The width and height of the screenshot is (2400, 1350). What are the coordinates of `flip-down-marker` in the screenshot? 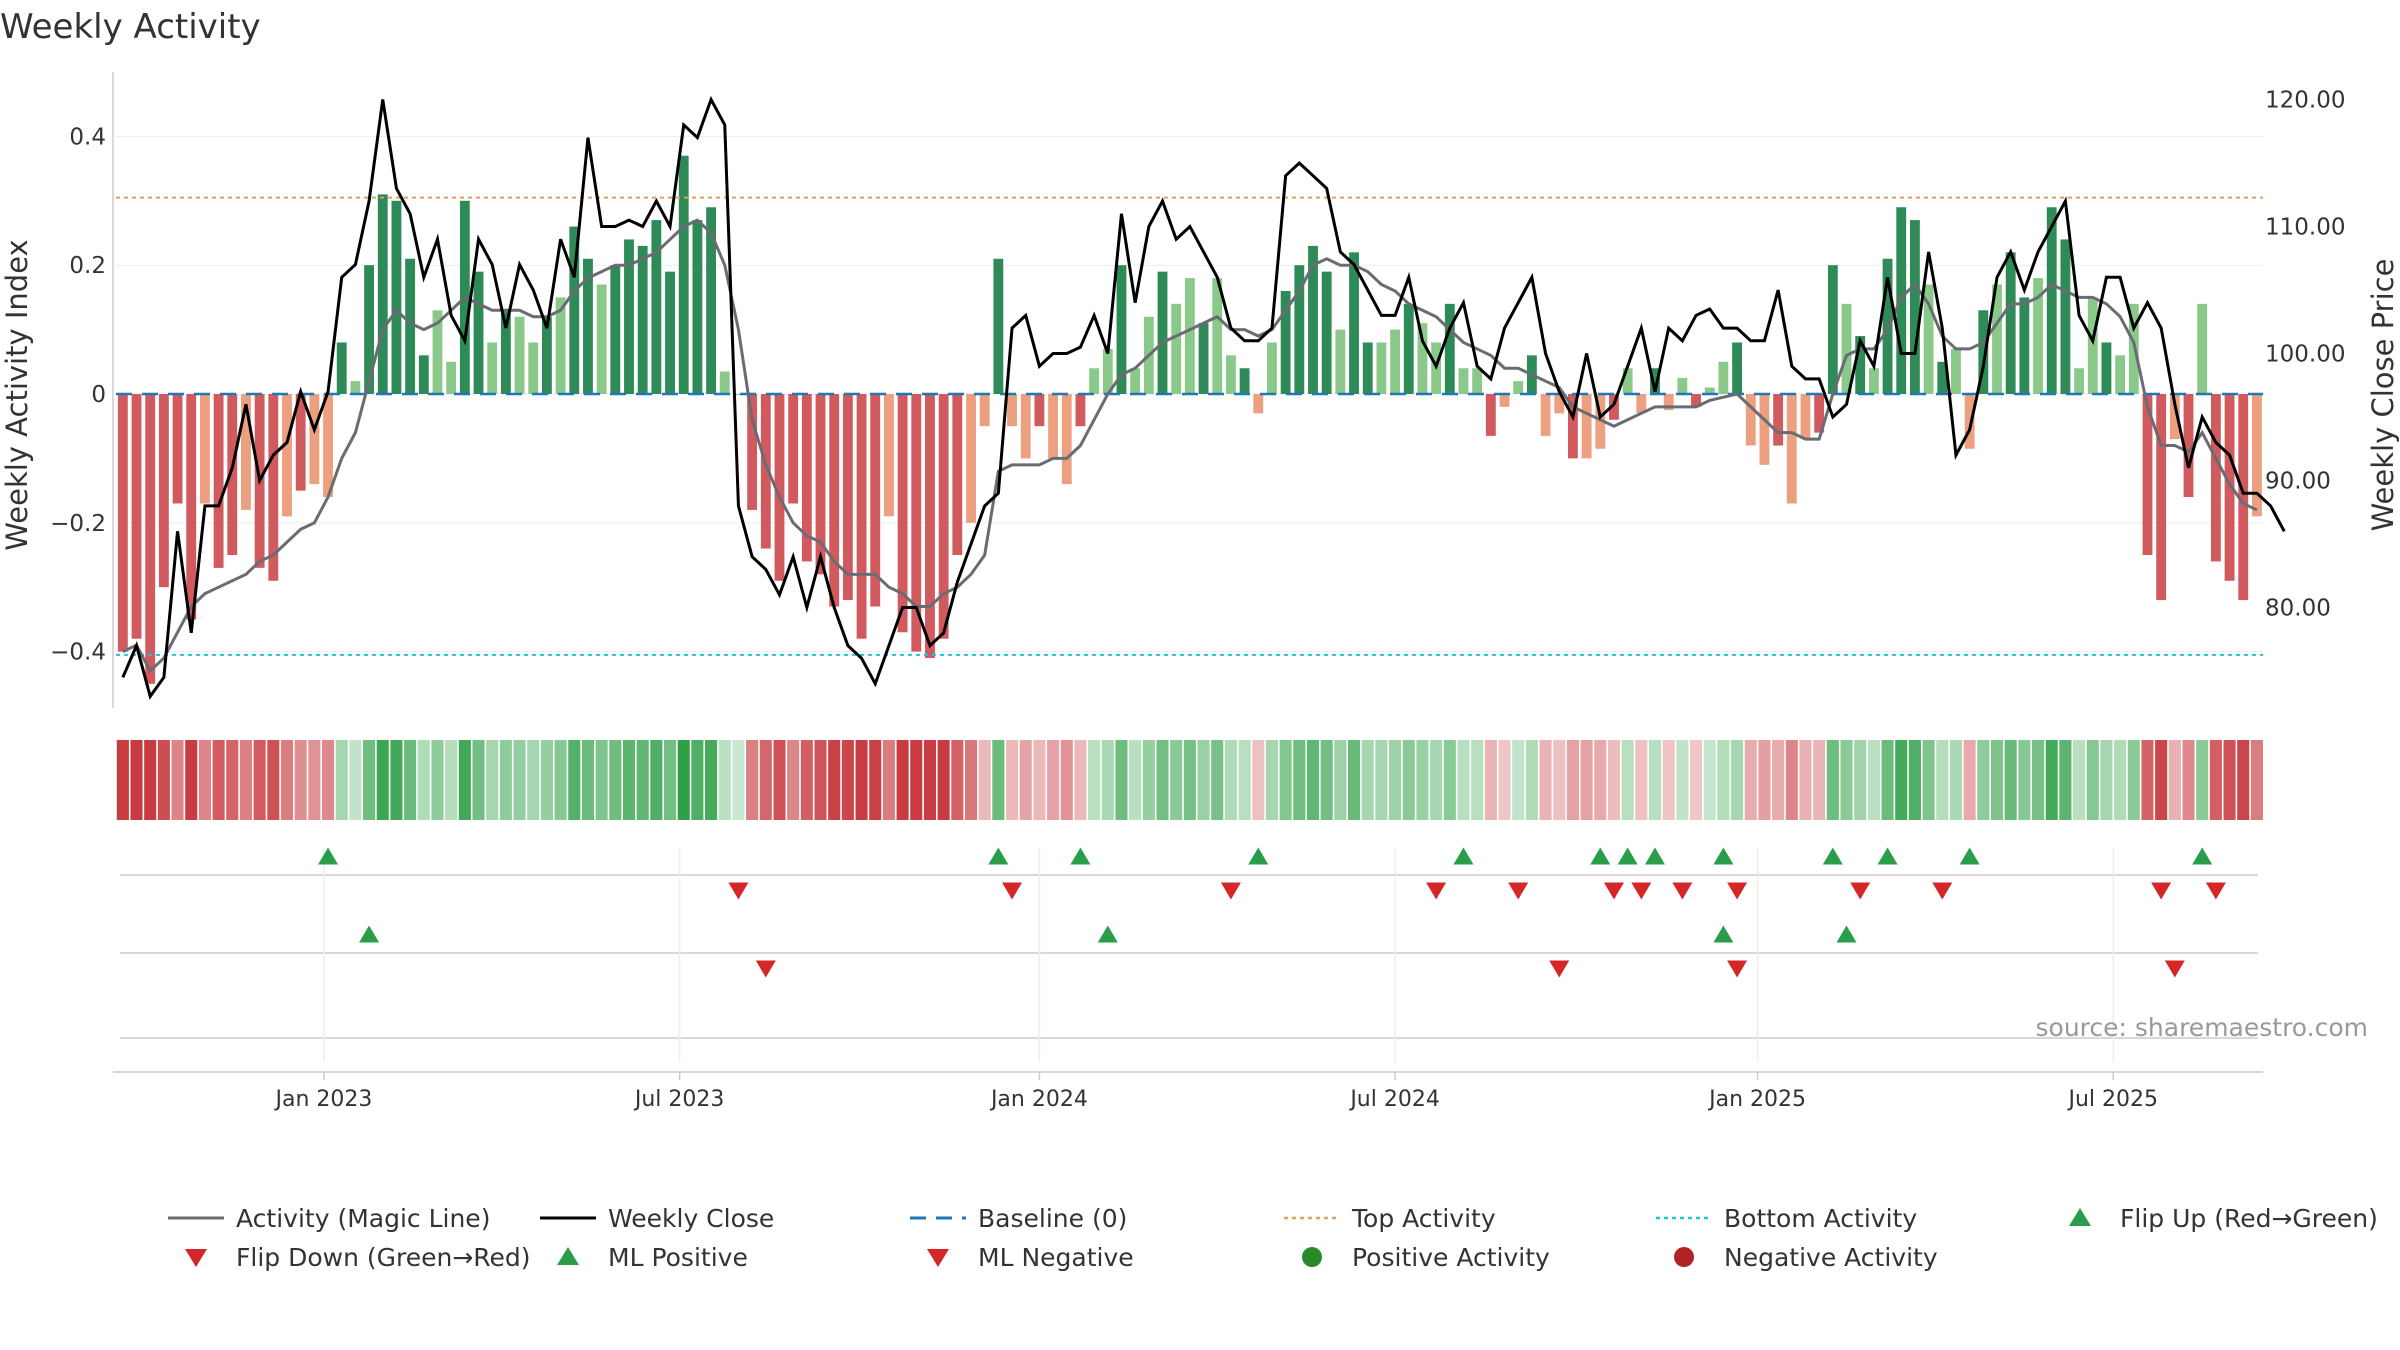 It's located at (2161, 891).